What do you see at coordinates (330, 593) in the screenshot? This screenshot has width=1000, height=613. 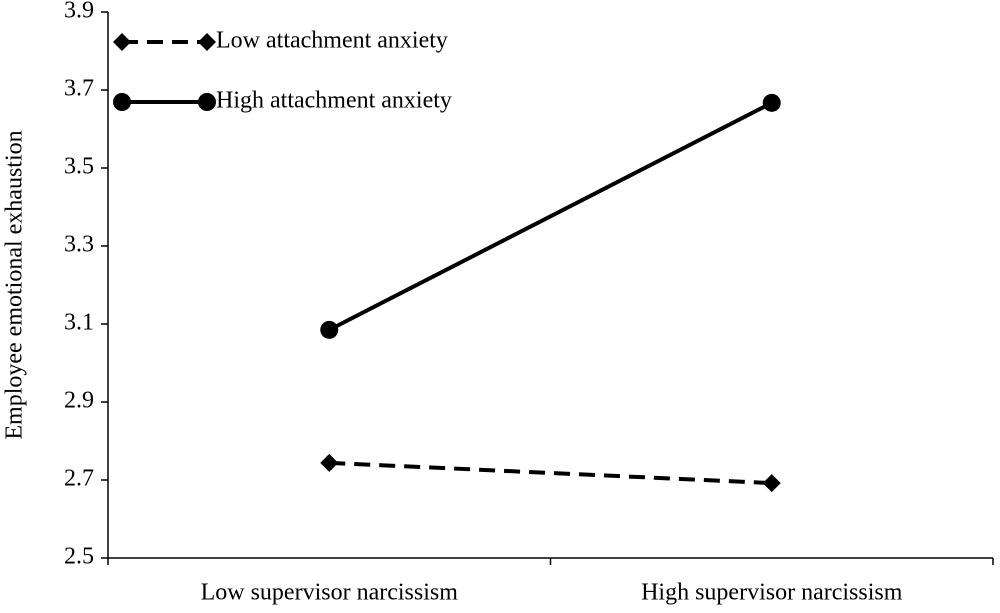 I see `x-tick-label: Low supervisor narcissism` at bounding box center [330, 593].